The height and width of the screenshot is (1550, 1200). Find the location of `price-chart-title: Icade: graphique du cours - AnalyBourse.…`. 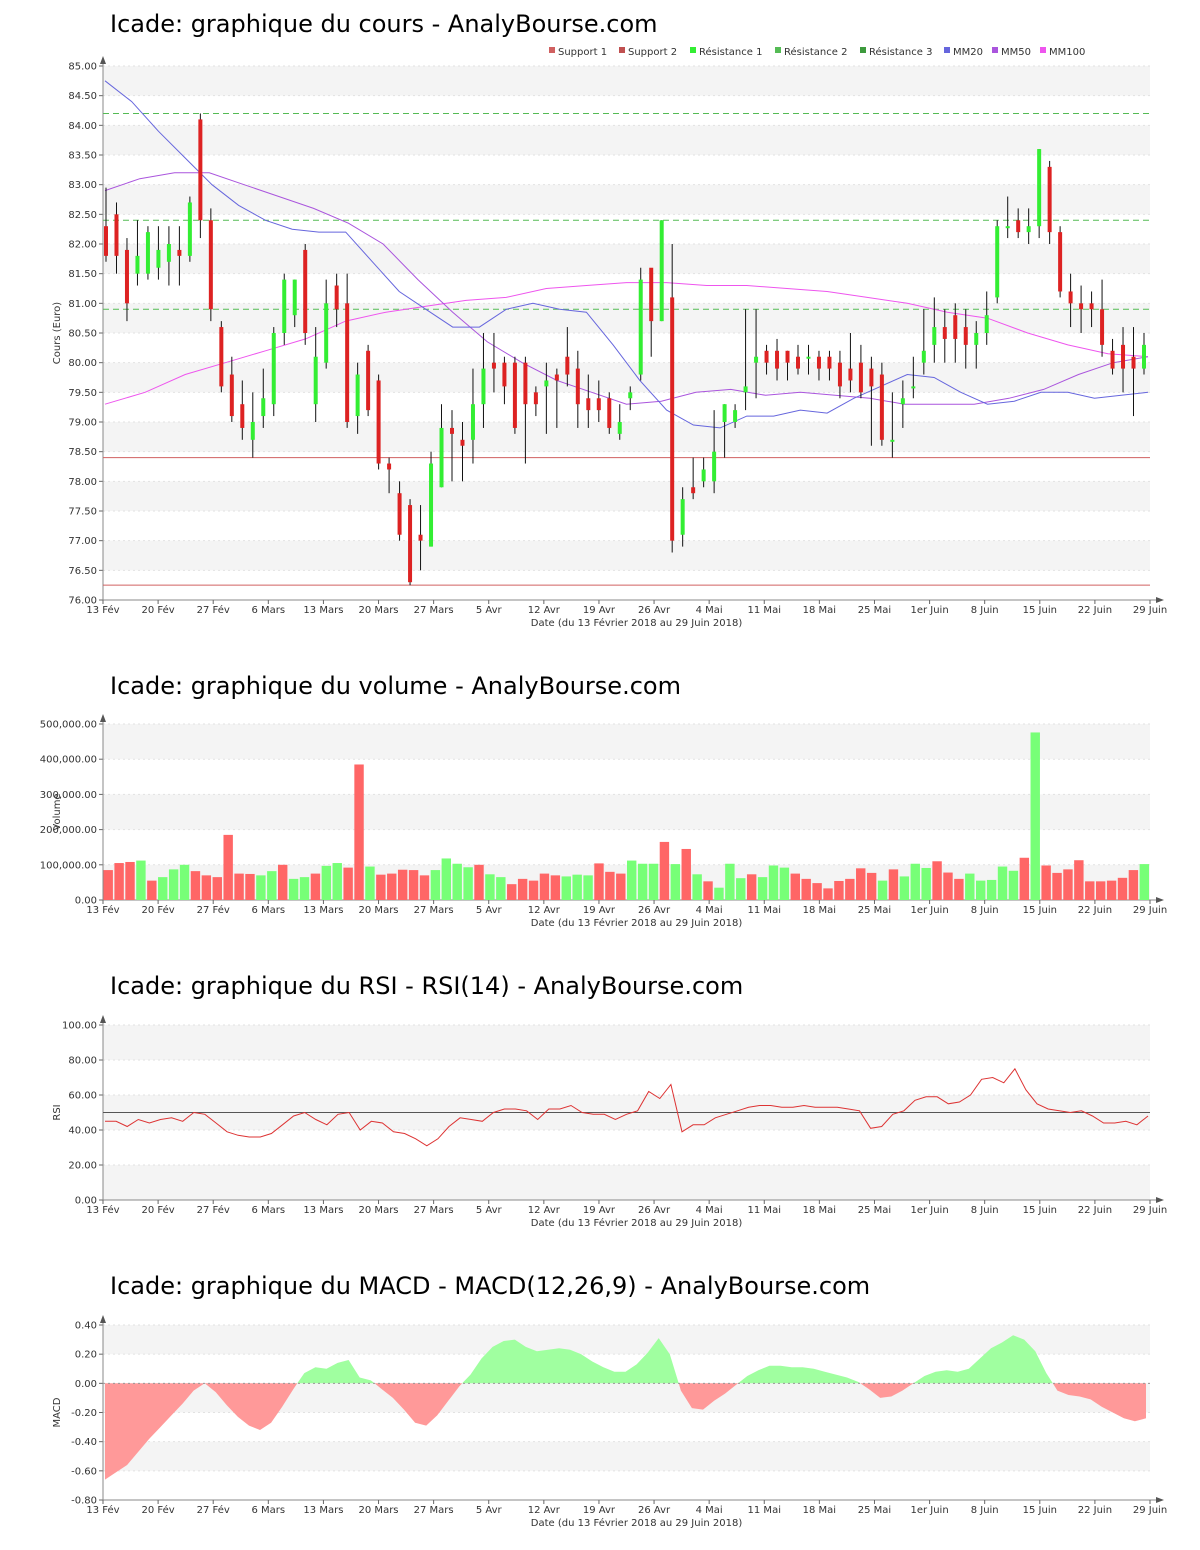

price-chart-title: Icade: graphique du cours - AnalyBourse.… is located at coordinates (384, 24).